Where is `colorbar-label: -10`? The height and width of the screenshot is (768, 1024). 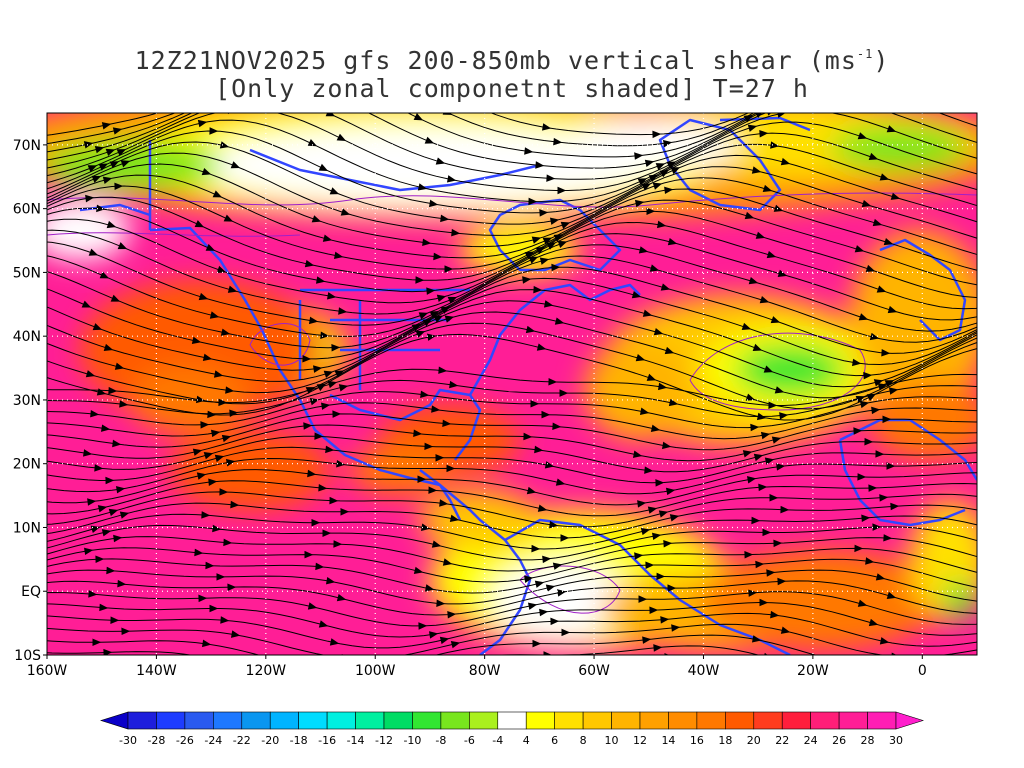
colorbar-label: -10 is located at coordinates (412, 740).